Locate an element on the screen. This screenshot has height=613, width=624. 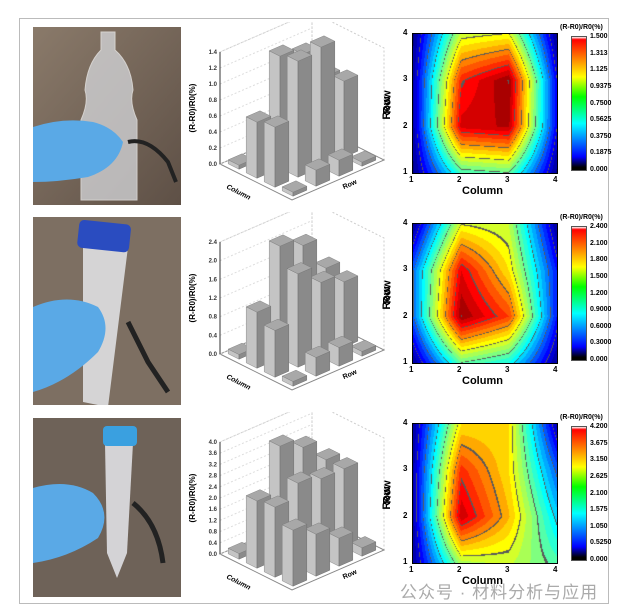
z-tick-label: 0.4 is located at coordinates (213, 133).